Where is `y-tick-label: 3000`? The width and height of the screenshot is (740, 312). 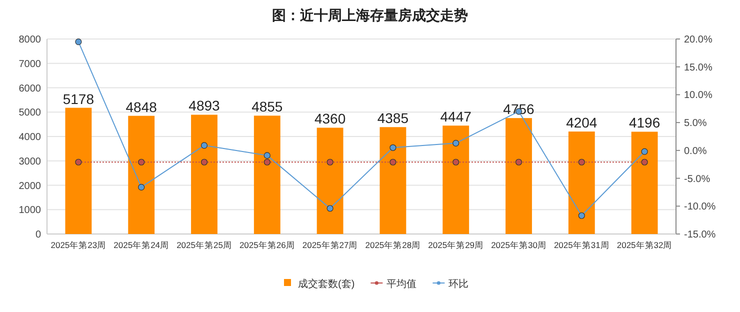 y-tick-label: 3000 is located at coordinates (30, 162).